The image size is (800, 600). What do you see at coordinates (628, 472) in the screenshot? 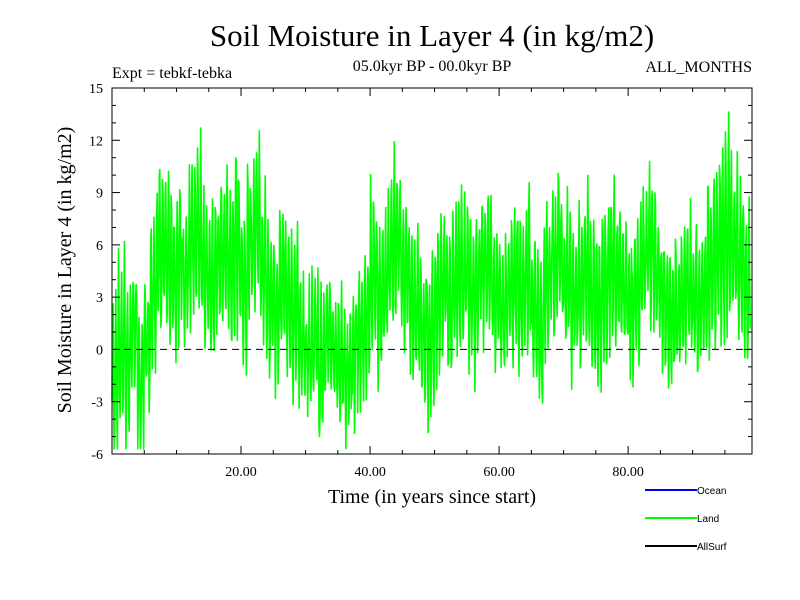
I see `x-tick-label: 80.00` at bounding box center [628, 472].